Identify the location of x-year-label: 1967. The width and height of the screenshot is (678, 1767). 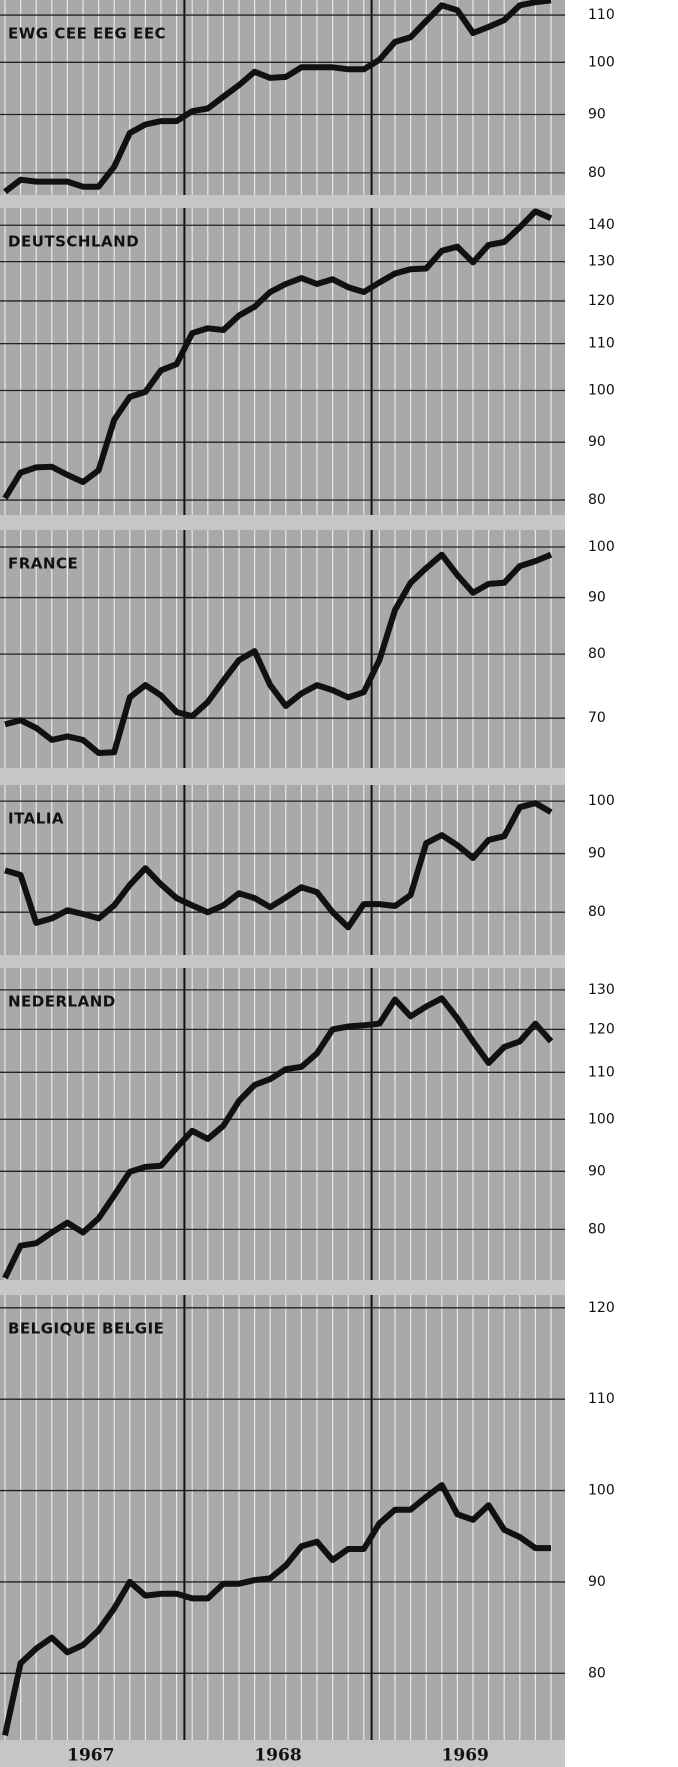
(90, 1756).